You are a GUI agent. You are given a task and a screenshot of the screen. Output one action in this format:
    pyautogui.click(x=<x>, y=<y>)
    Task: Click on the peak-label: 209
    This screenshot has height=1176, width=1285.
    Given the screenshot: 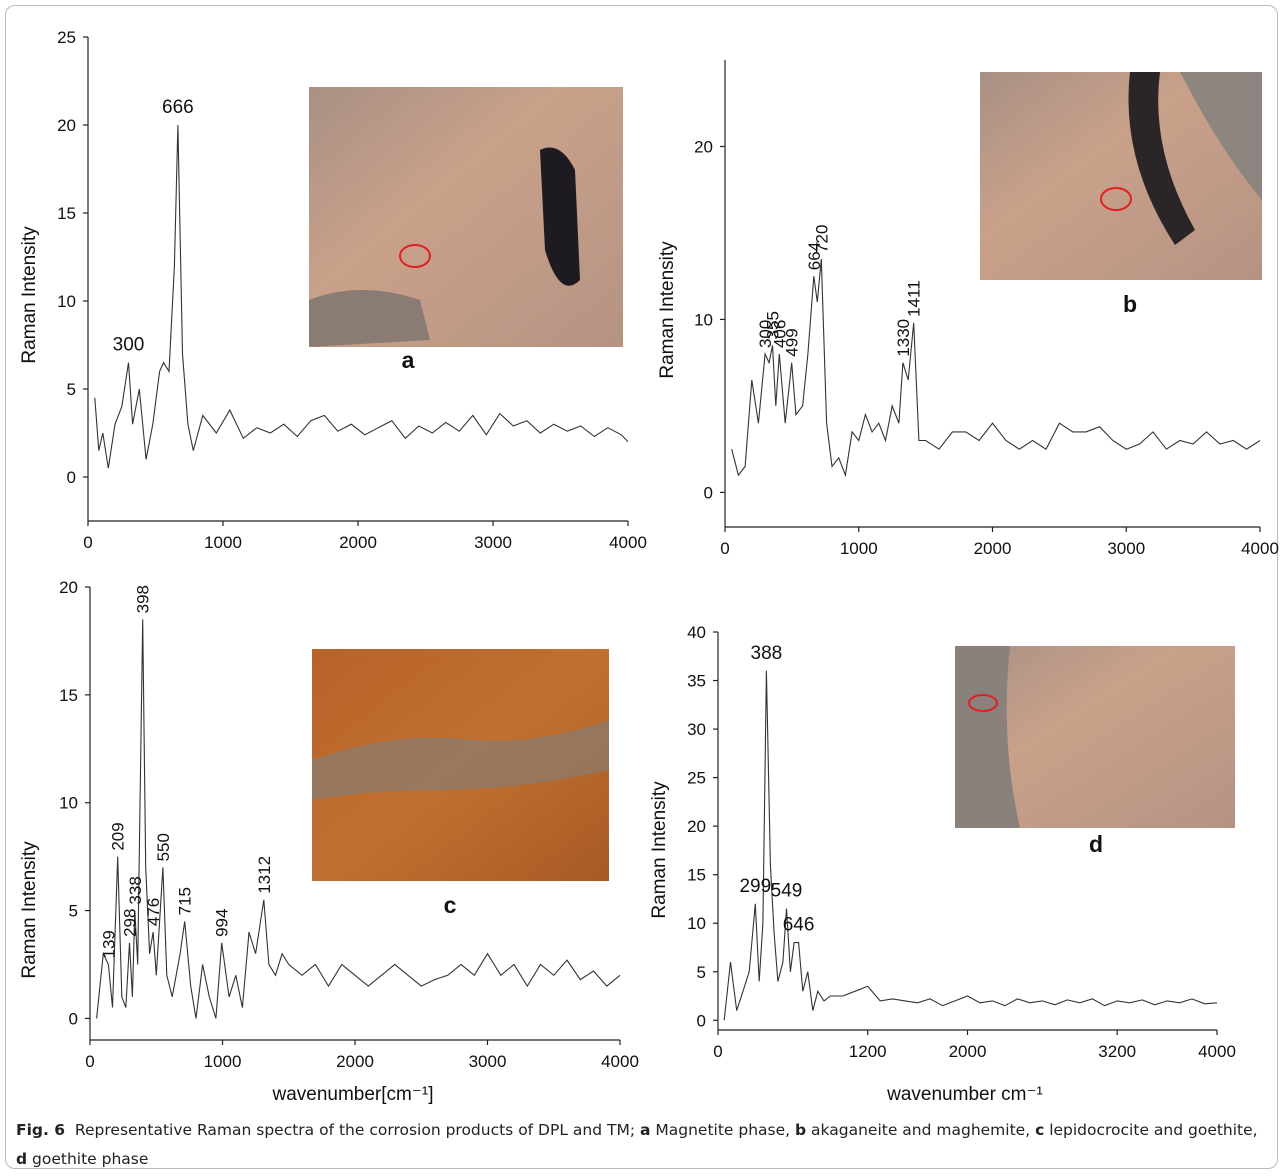 What is the action you would take?
    pyautogui.click(x=118, y=836)
    